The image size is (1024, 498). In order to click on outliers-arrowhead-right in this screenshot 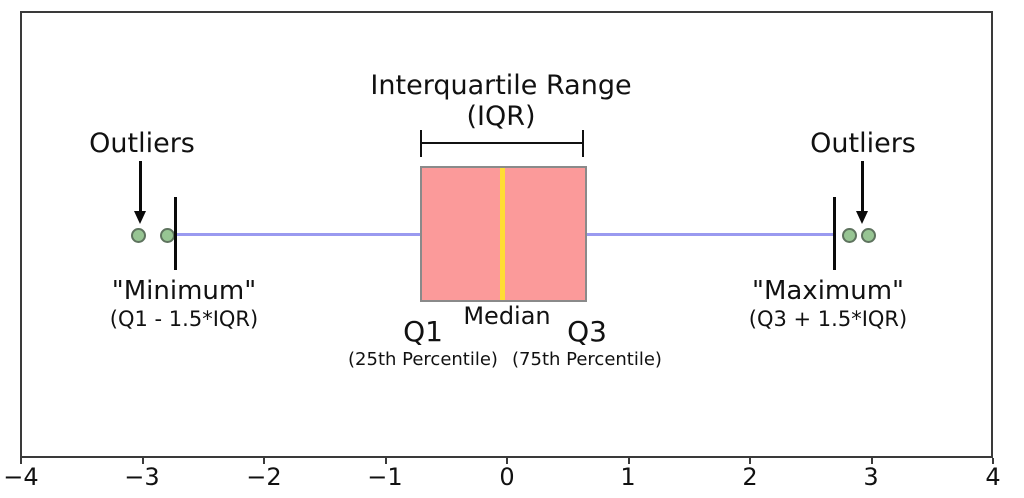, I will do `click(862, 217)`.